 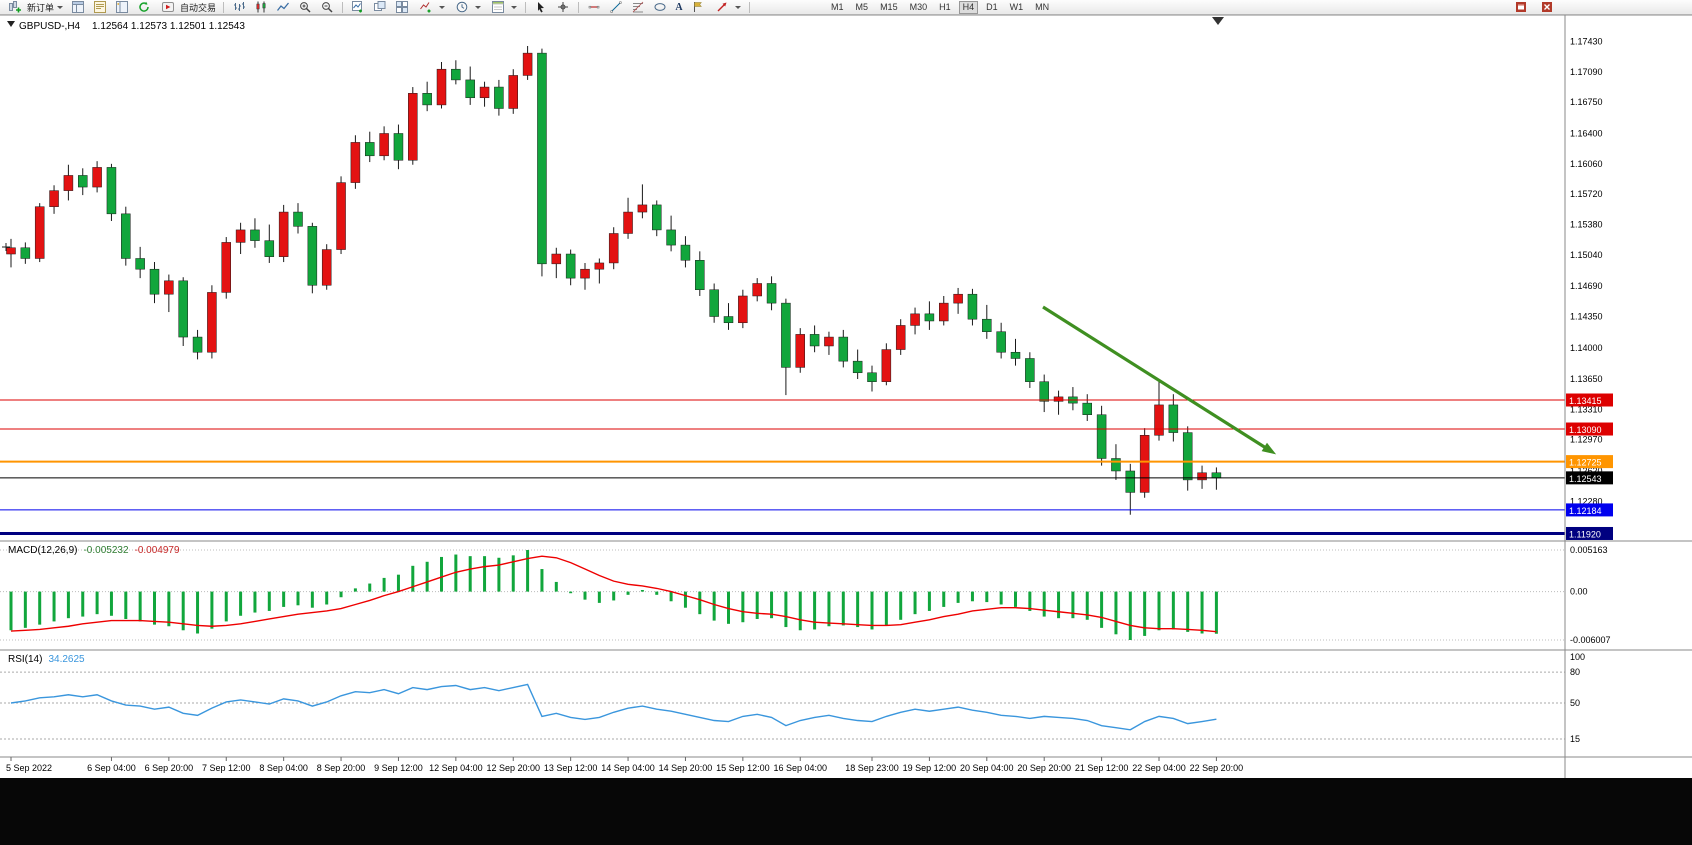 I want to click on timeframe-h1: H1, so click(x=945, y=6).